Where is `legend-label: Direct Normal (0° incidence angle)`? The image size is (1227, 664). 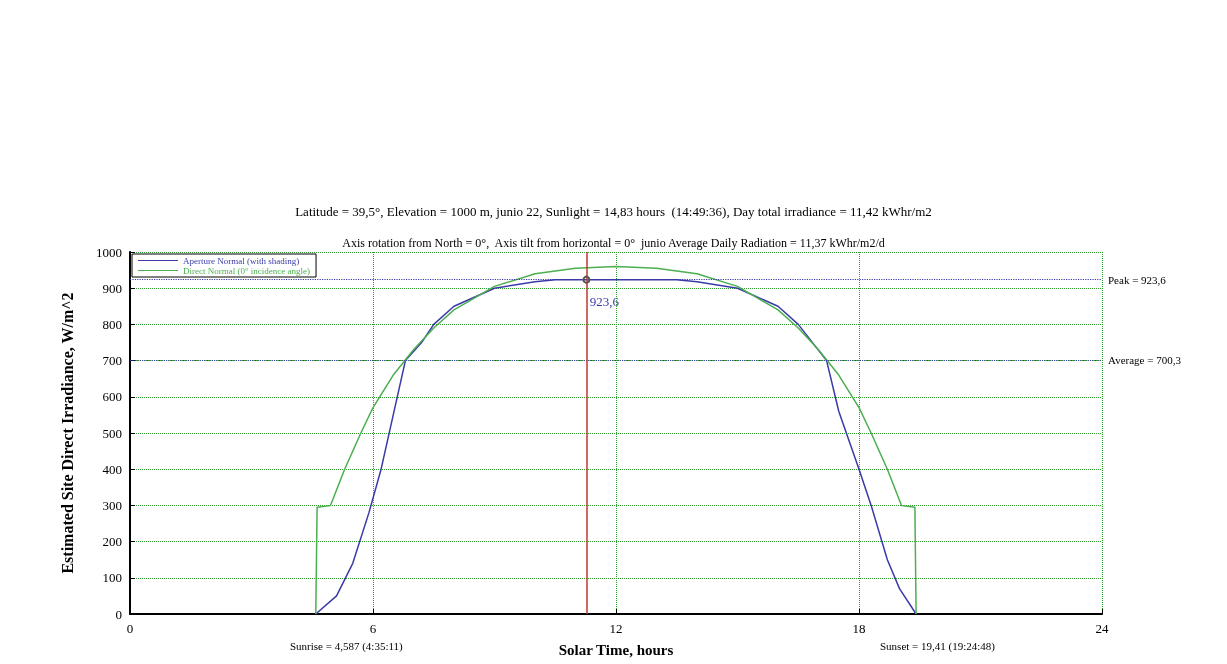
legend-label: Direct Normal (0° incidence angle) is located at coordinates (247, 270).